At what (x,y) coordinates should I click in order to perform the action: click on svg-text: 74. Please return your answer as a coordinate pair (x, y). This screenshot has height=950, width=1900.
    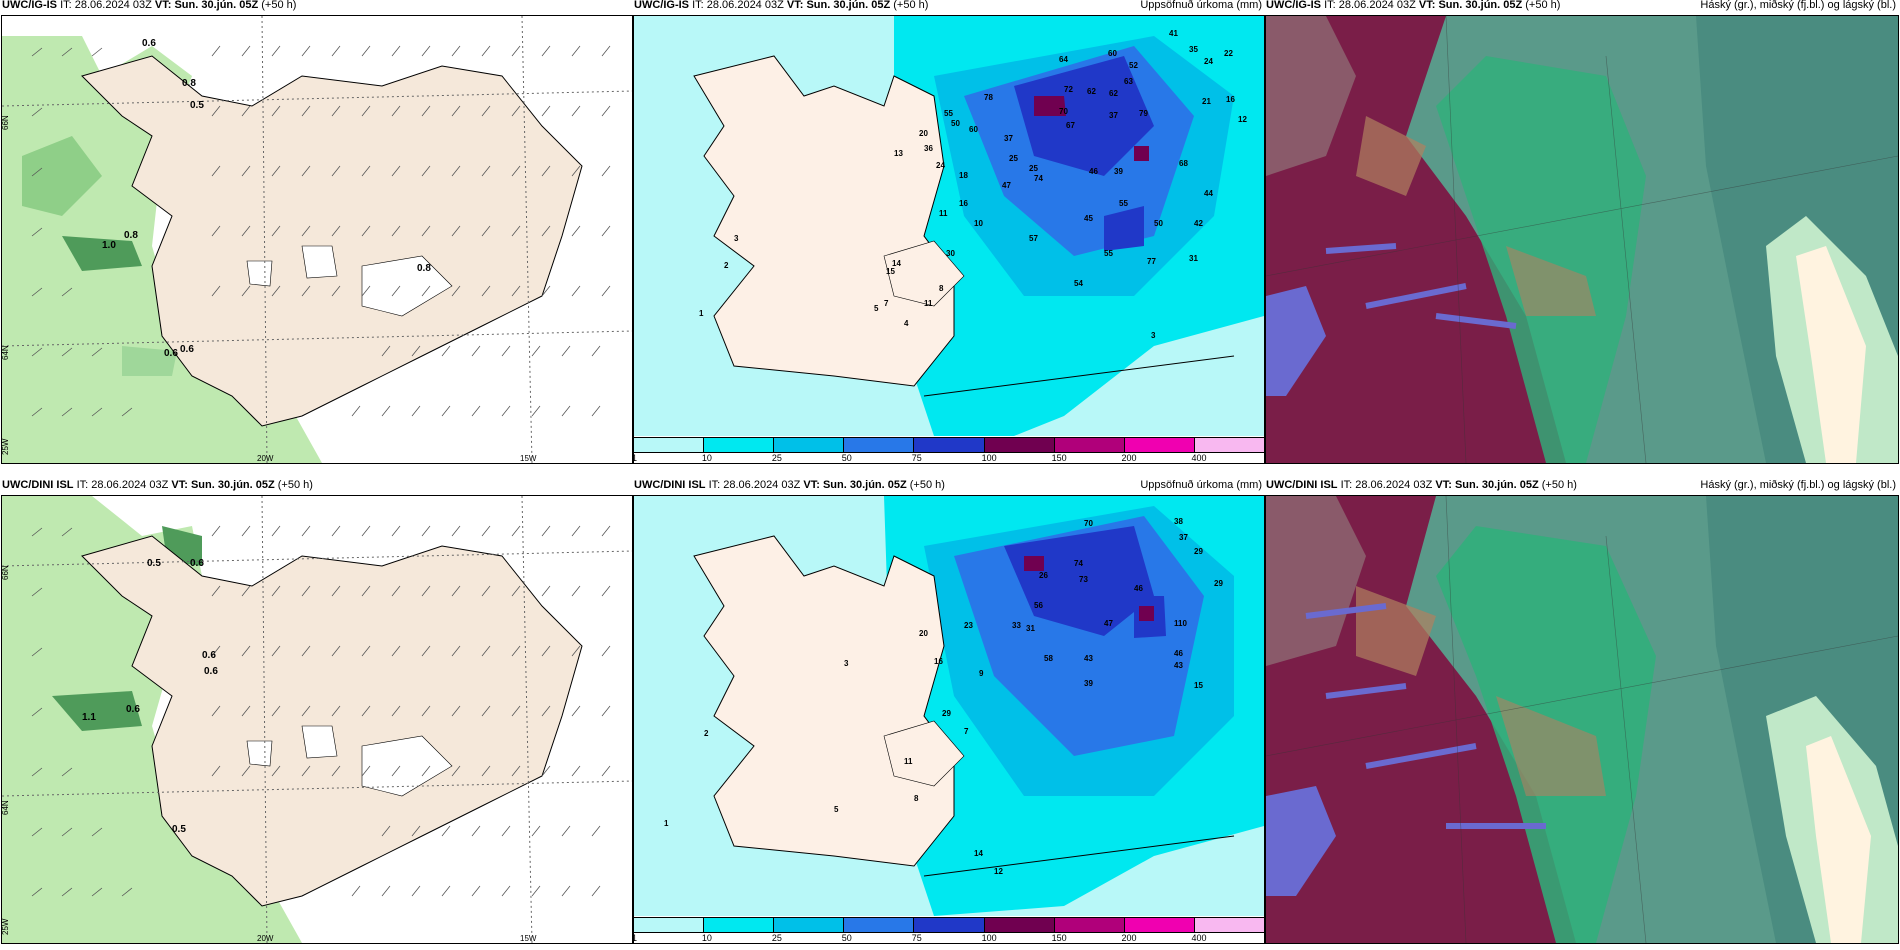
    Looking at the image, I should click on (1078, 563).